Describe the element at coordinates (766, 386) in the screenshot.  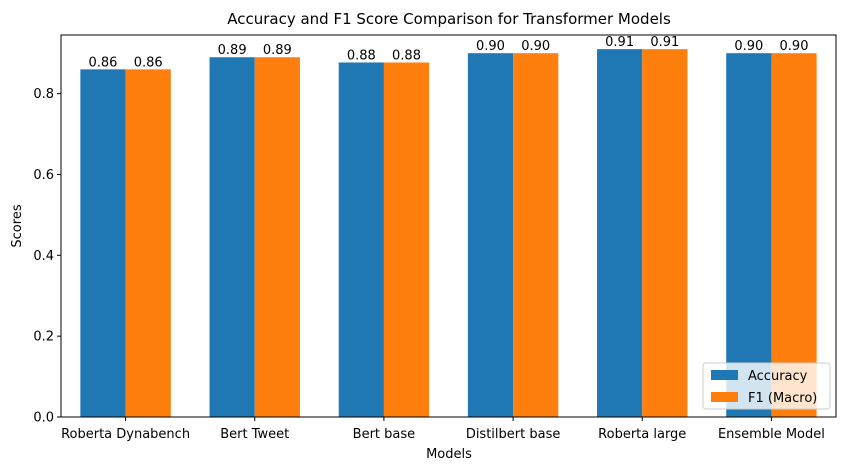
I see `legend: Accuracy F1 (Macro)` at that location.